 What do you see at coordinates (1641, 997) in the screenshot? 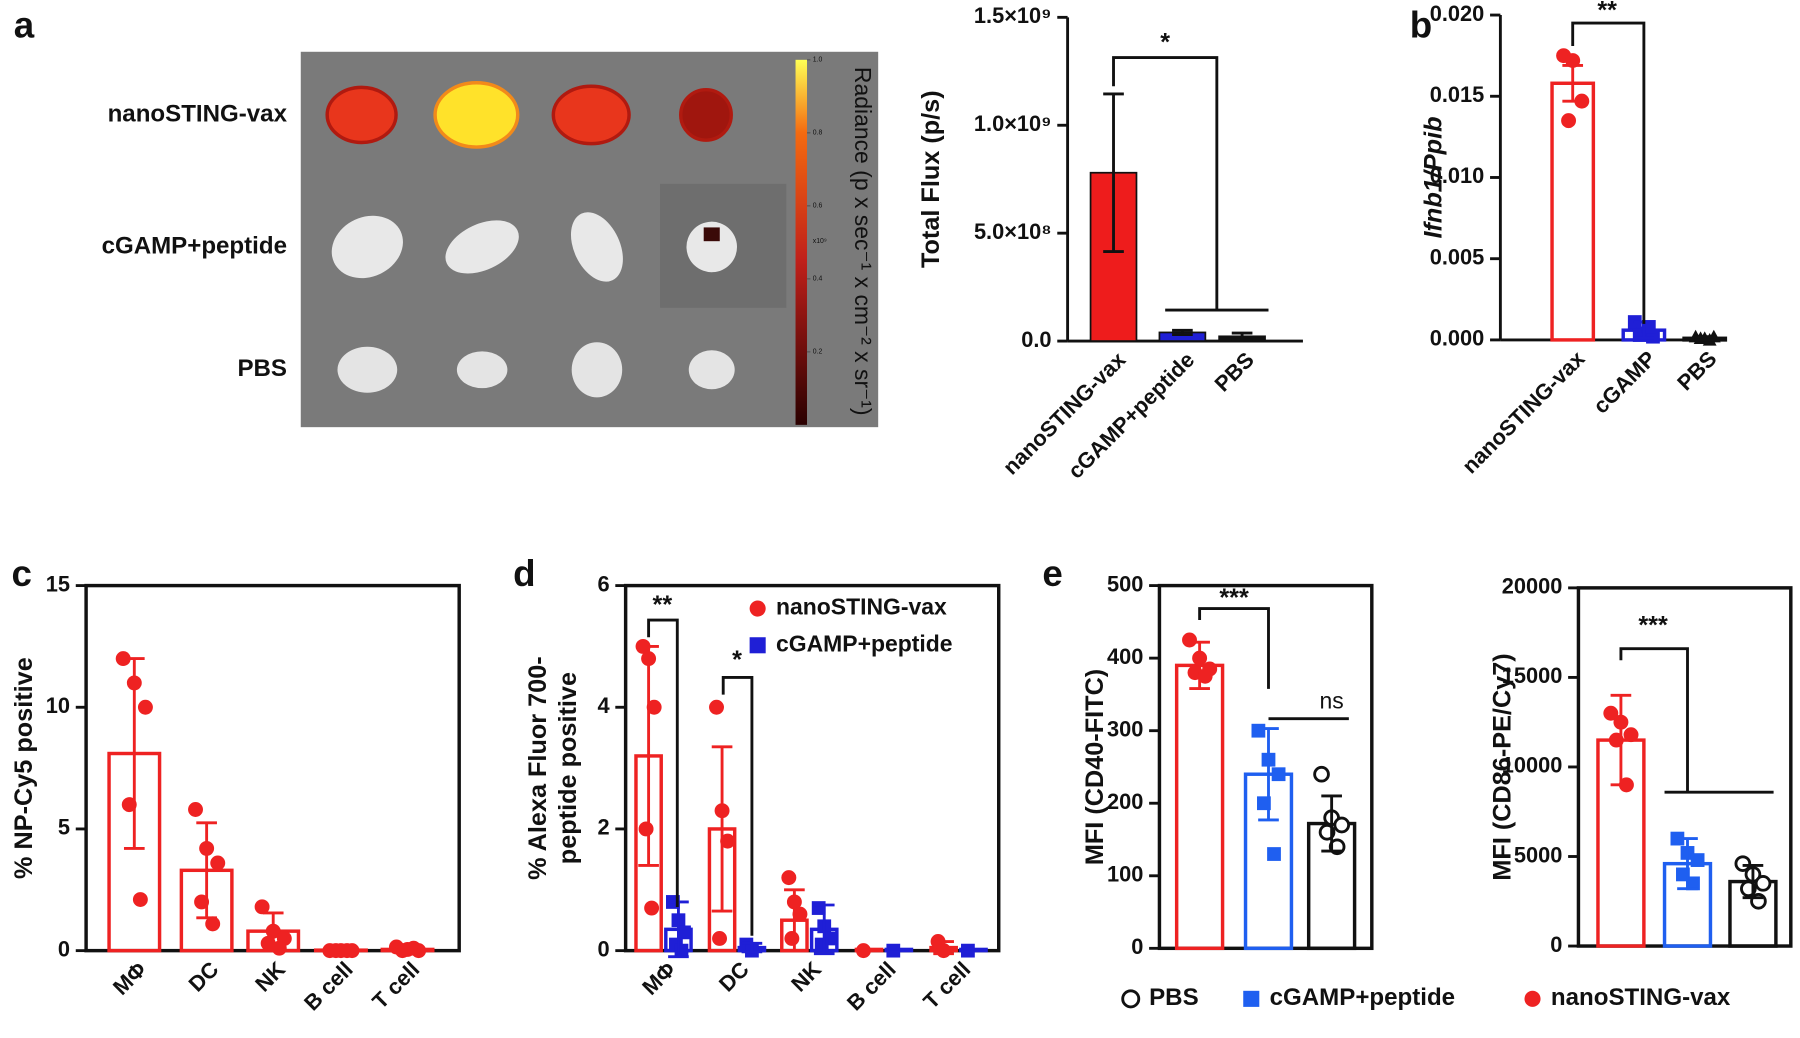
I see `legend-label: nanoSTING-vax` at bounding box center [1641, 997].